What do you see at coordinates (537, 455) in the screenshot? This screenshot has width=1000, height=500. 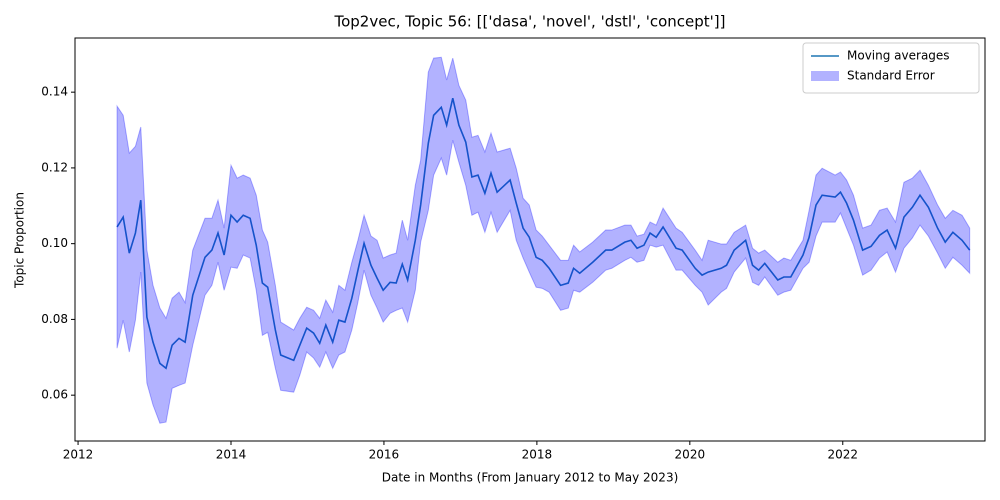 I see `x-tick-label: 2018` at bounding box center [537, 455].